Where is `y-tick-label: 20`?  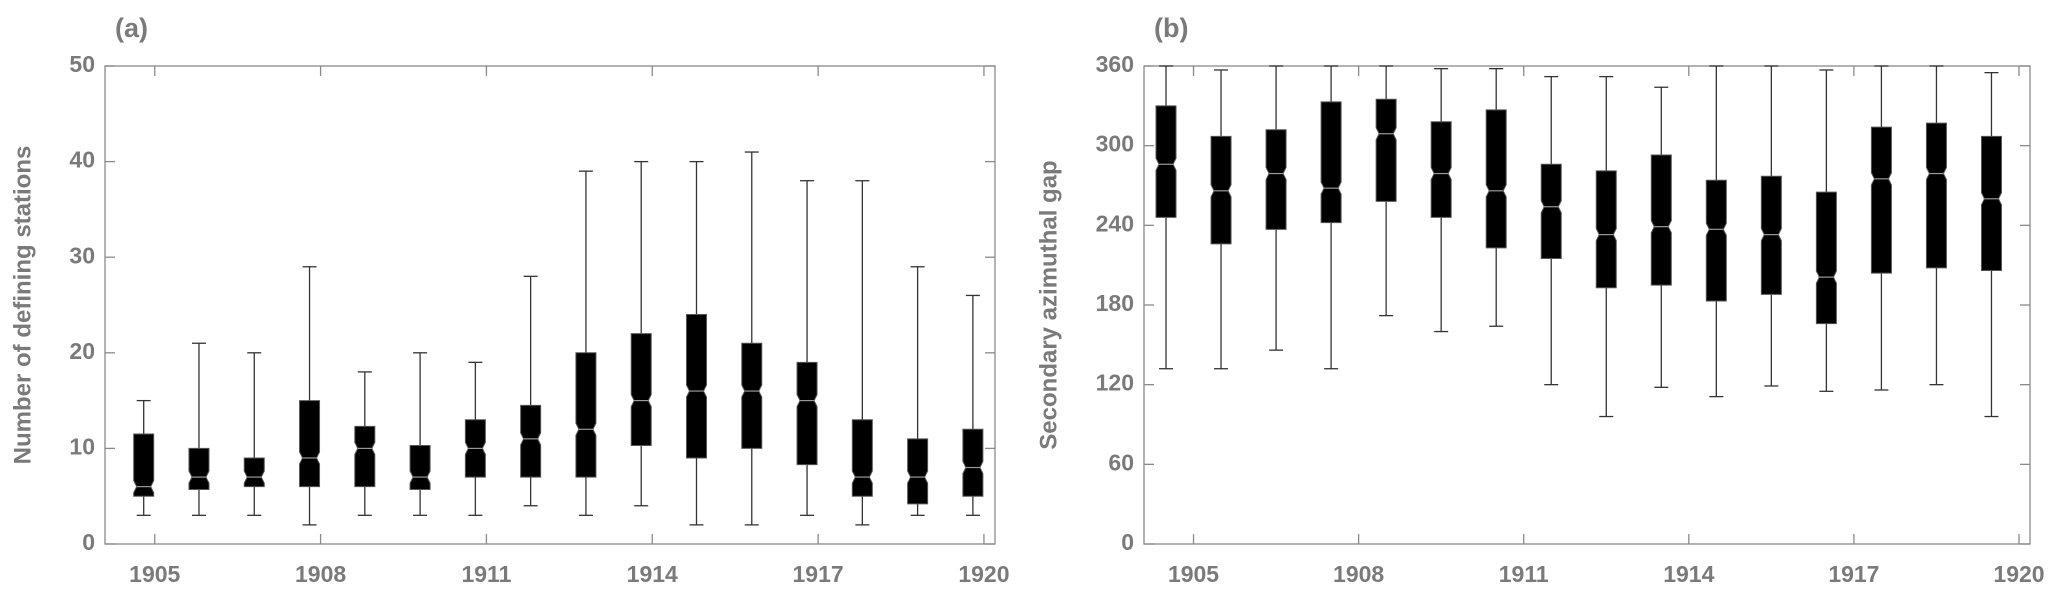
y-tick-label: 20 is located at coordinates (82, 351).